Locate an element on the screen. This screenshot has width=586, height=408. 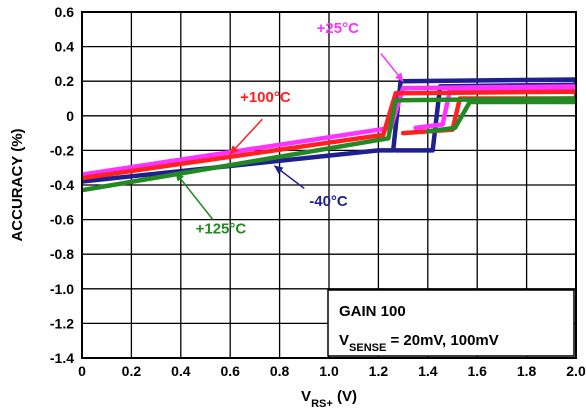
x-tick-labels: 0 0.2 0.4 0.6 0.8 1.0 1.2 1.4 1.6 1.8 2.0 is located at coordinates (332, 371).